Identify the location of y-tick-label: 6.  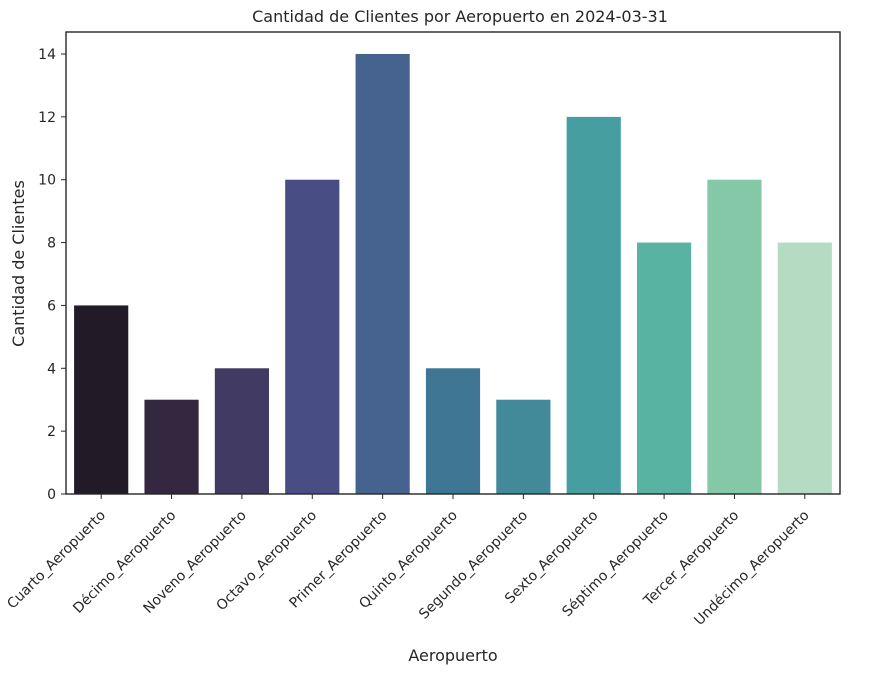
(51, 306).